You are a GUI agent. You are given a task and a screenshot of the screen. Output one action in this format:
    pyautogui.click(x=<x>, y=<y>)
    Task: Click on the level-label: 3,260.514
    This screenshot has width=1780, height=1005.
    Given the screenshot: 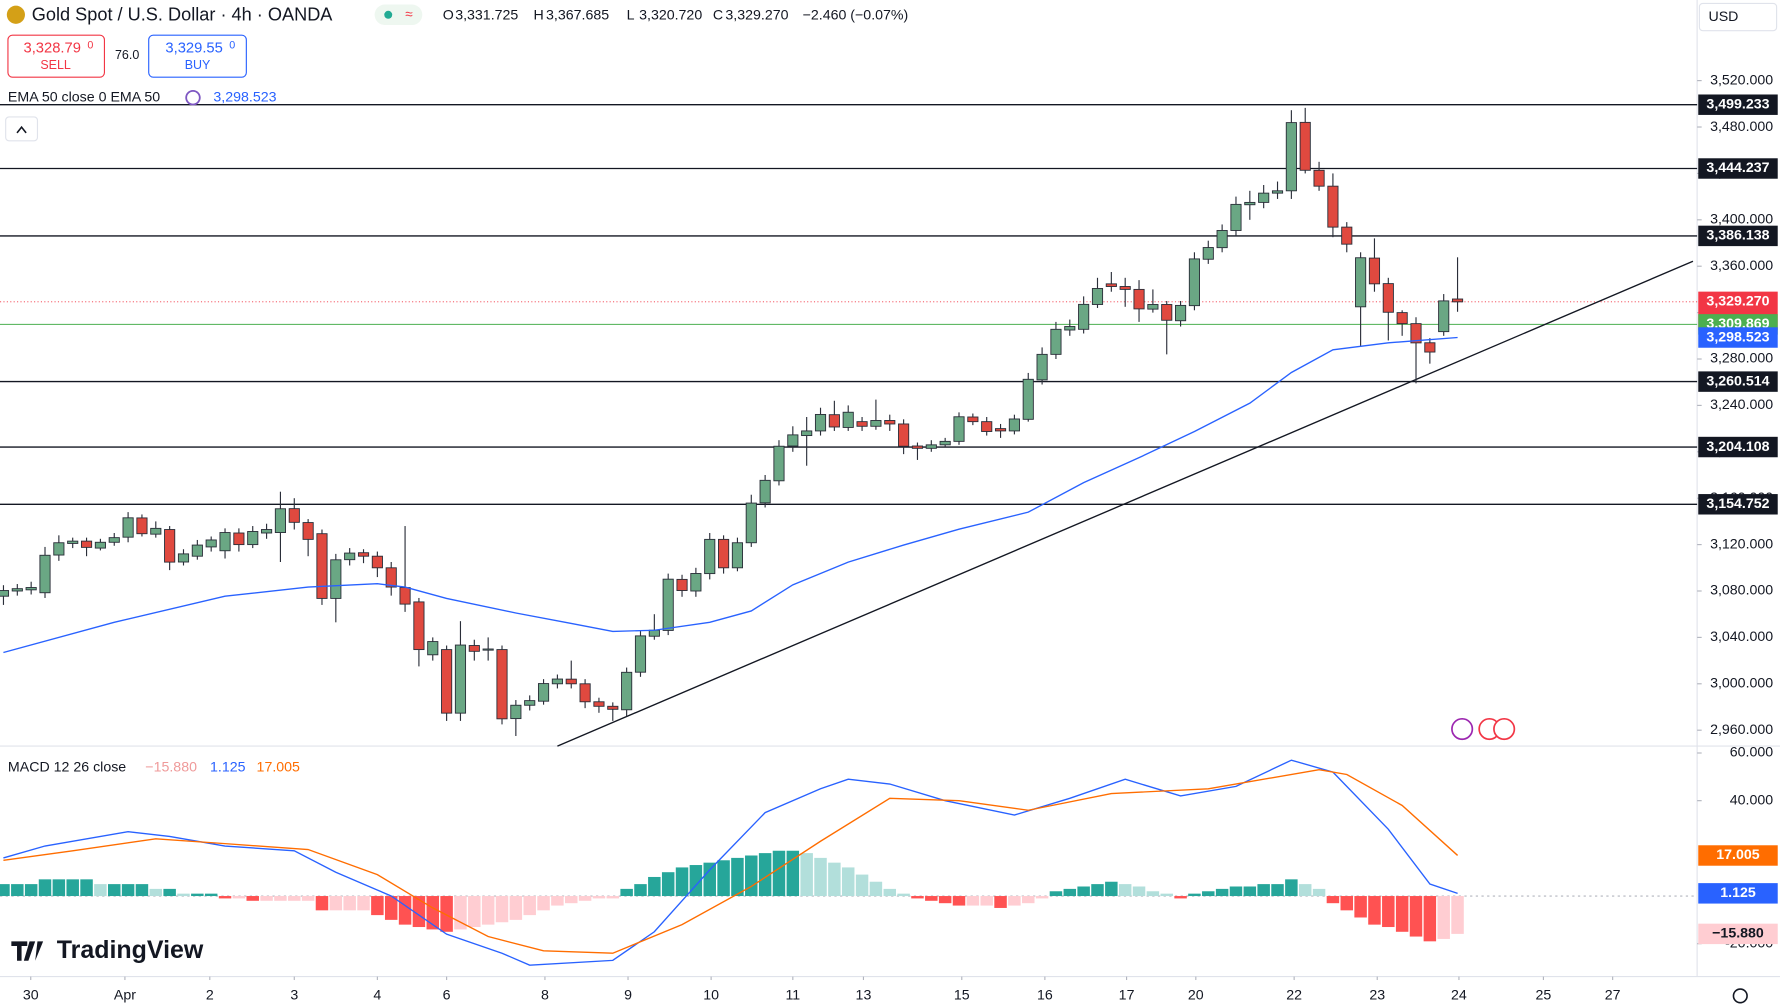 What is the action you would take?
    pyautogui.click(x=1737, y=381)
    